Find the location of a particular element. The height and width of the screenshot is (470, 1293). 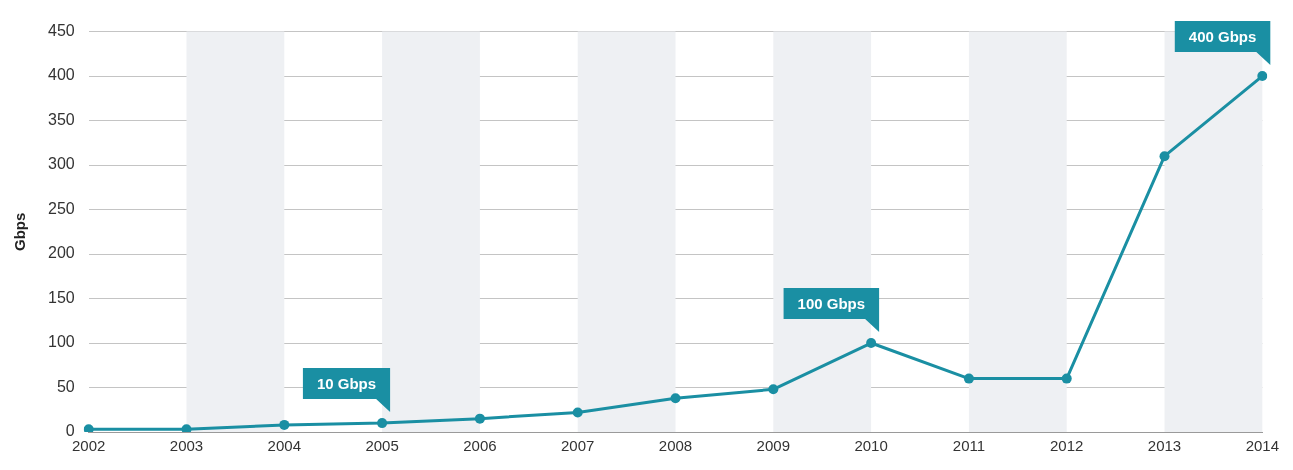

x-tick-label: 2004 is located at coordinates (284, 446).